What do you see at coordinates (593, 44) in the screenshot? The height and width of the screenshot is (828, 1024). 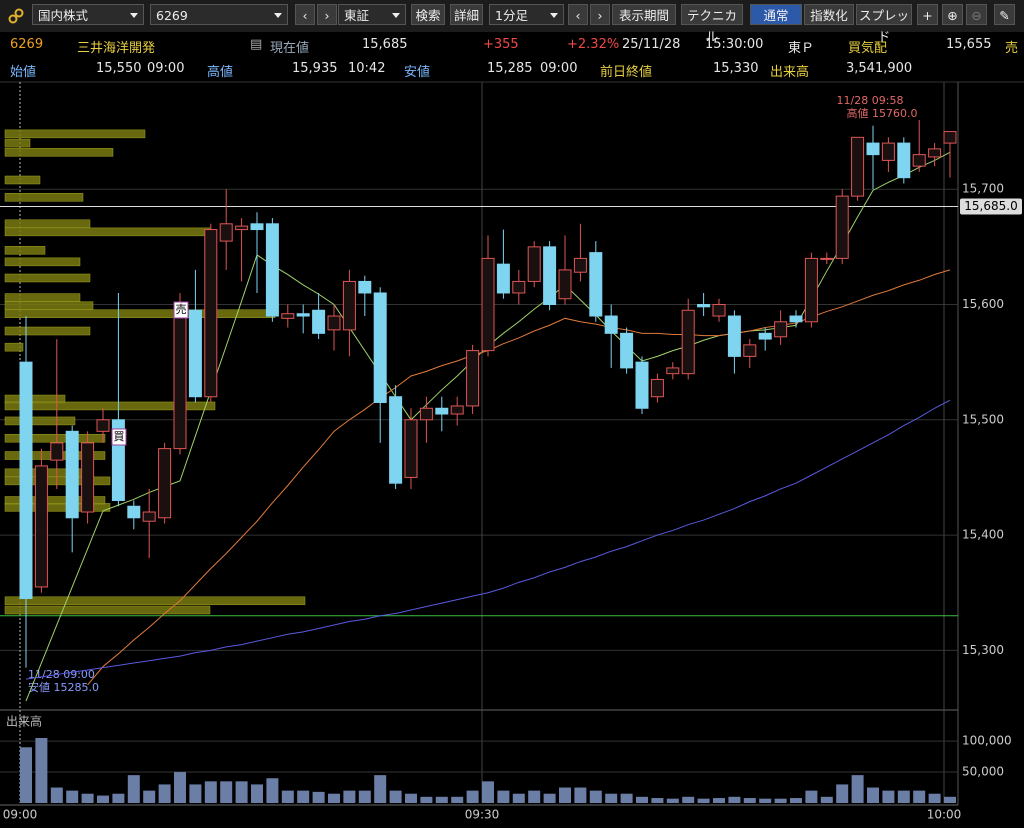 I see `change-pct: +2.32%` at bounding box center [593, 44].